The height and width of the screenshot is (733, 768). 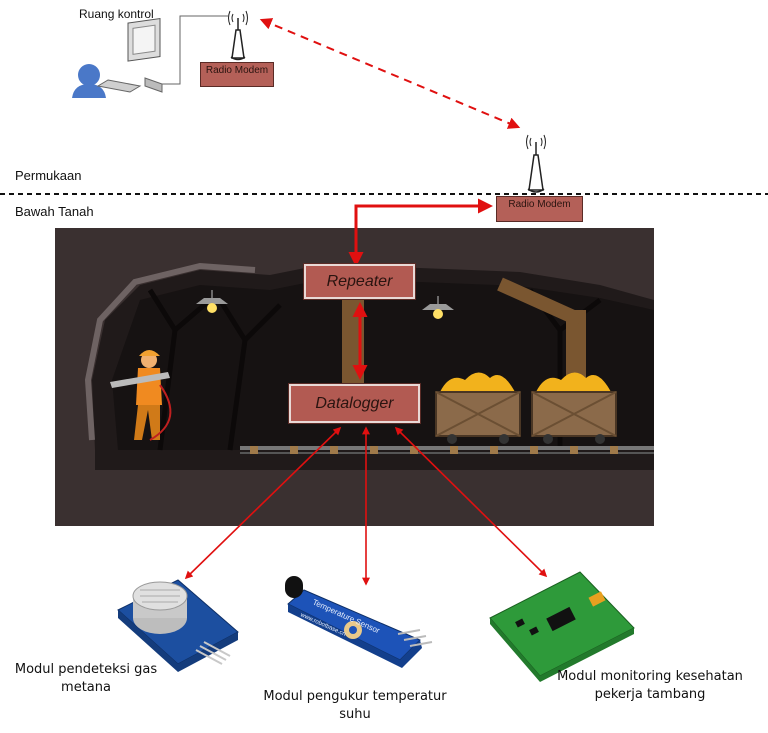 I want to click on datalogger-block: Datalogger, so click(x=354, y=403).